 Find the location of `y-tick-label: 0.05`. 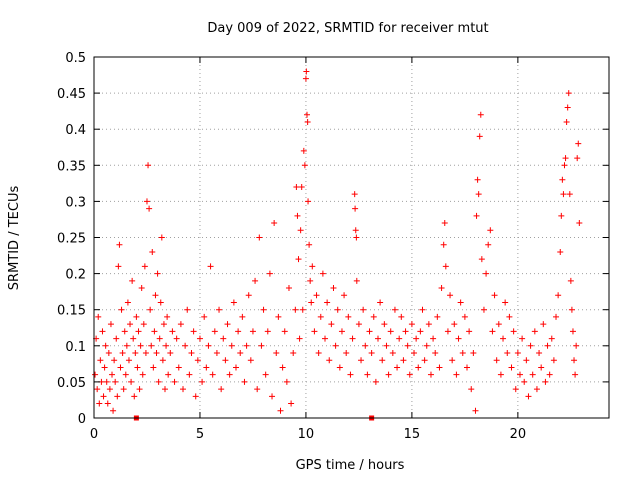

y-tick-label: 0.05 is located at coordinates (71, 383).